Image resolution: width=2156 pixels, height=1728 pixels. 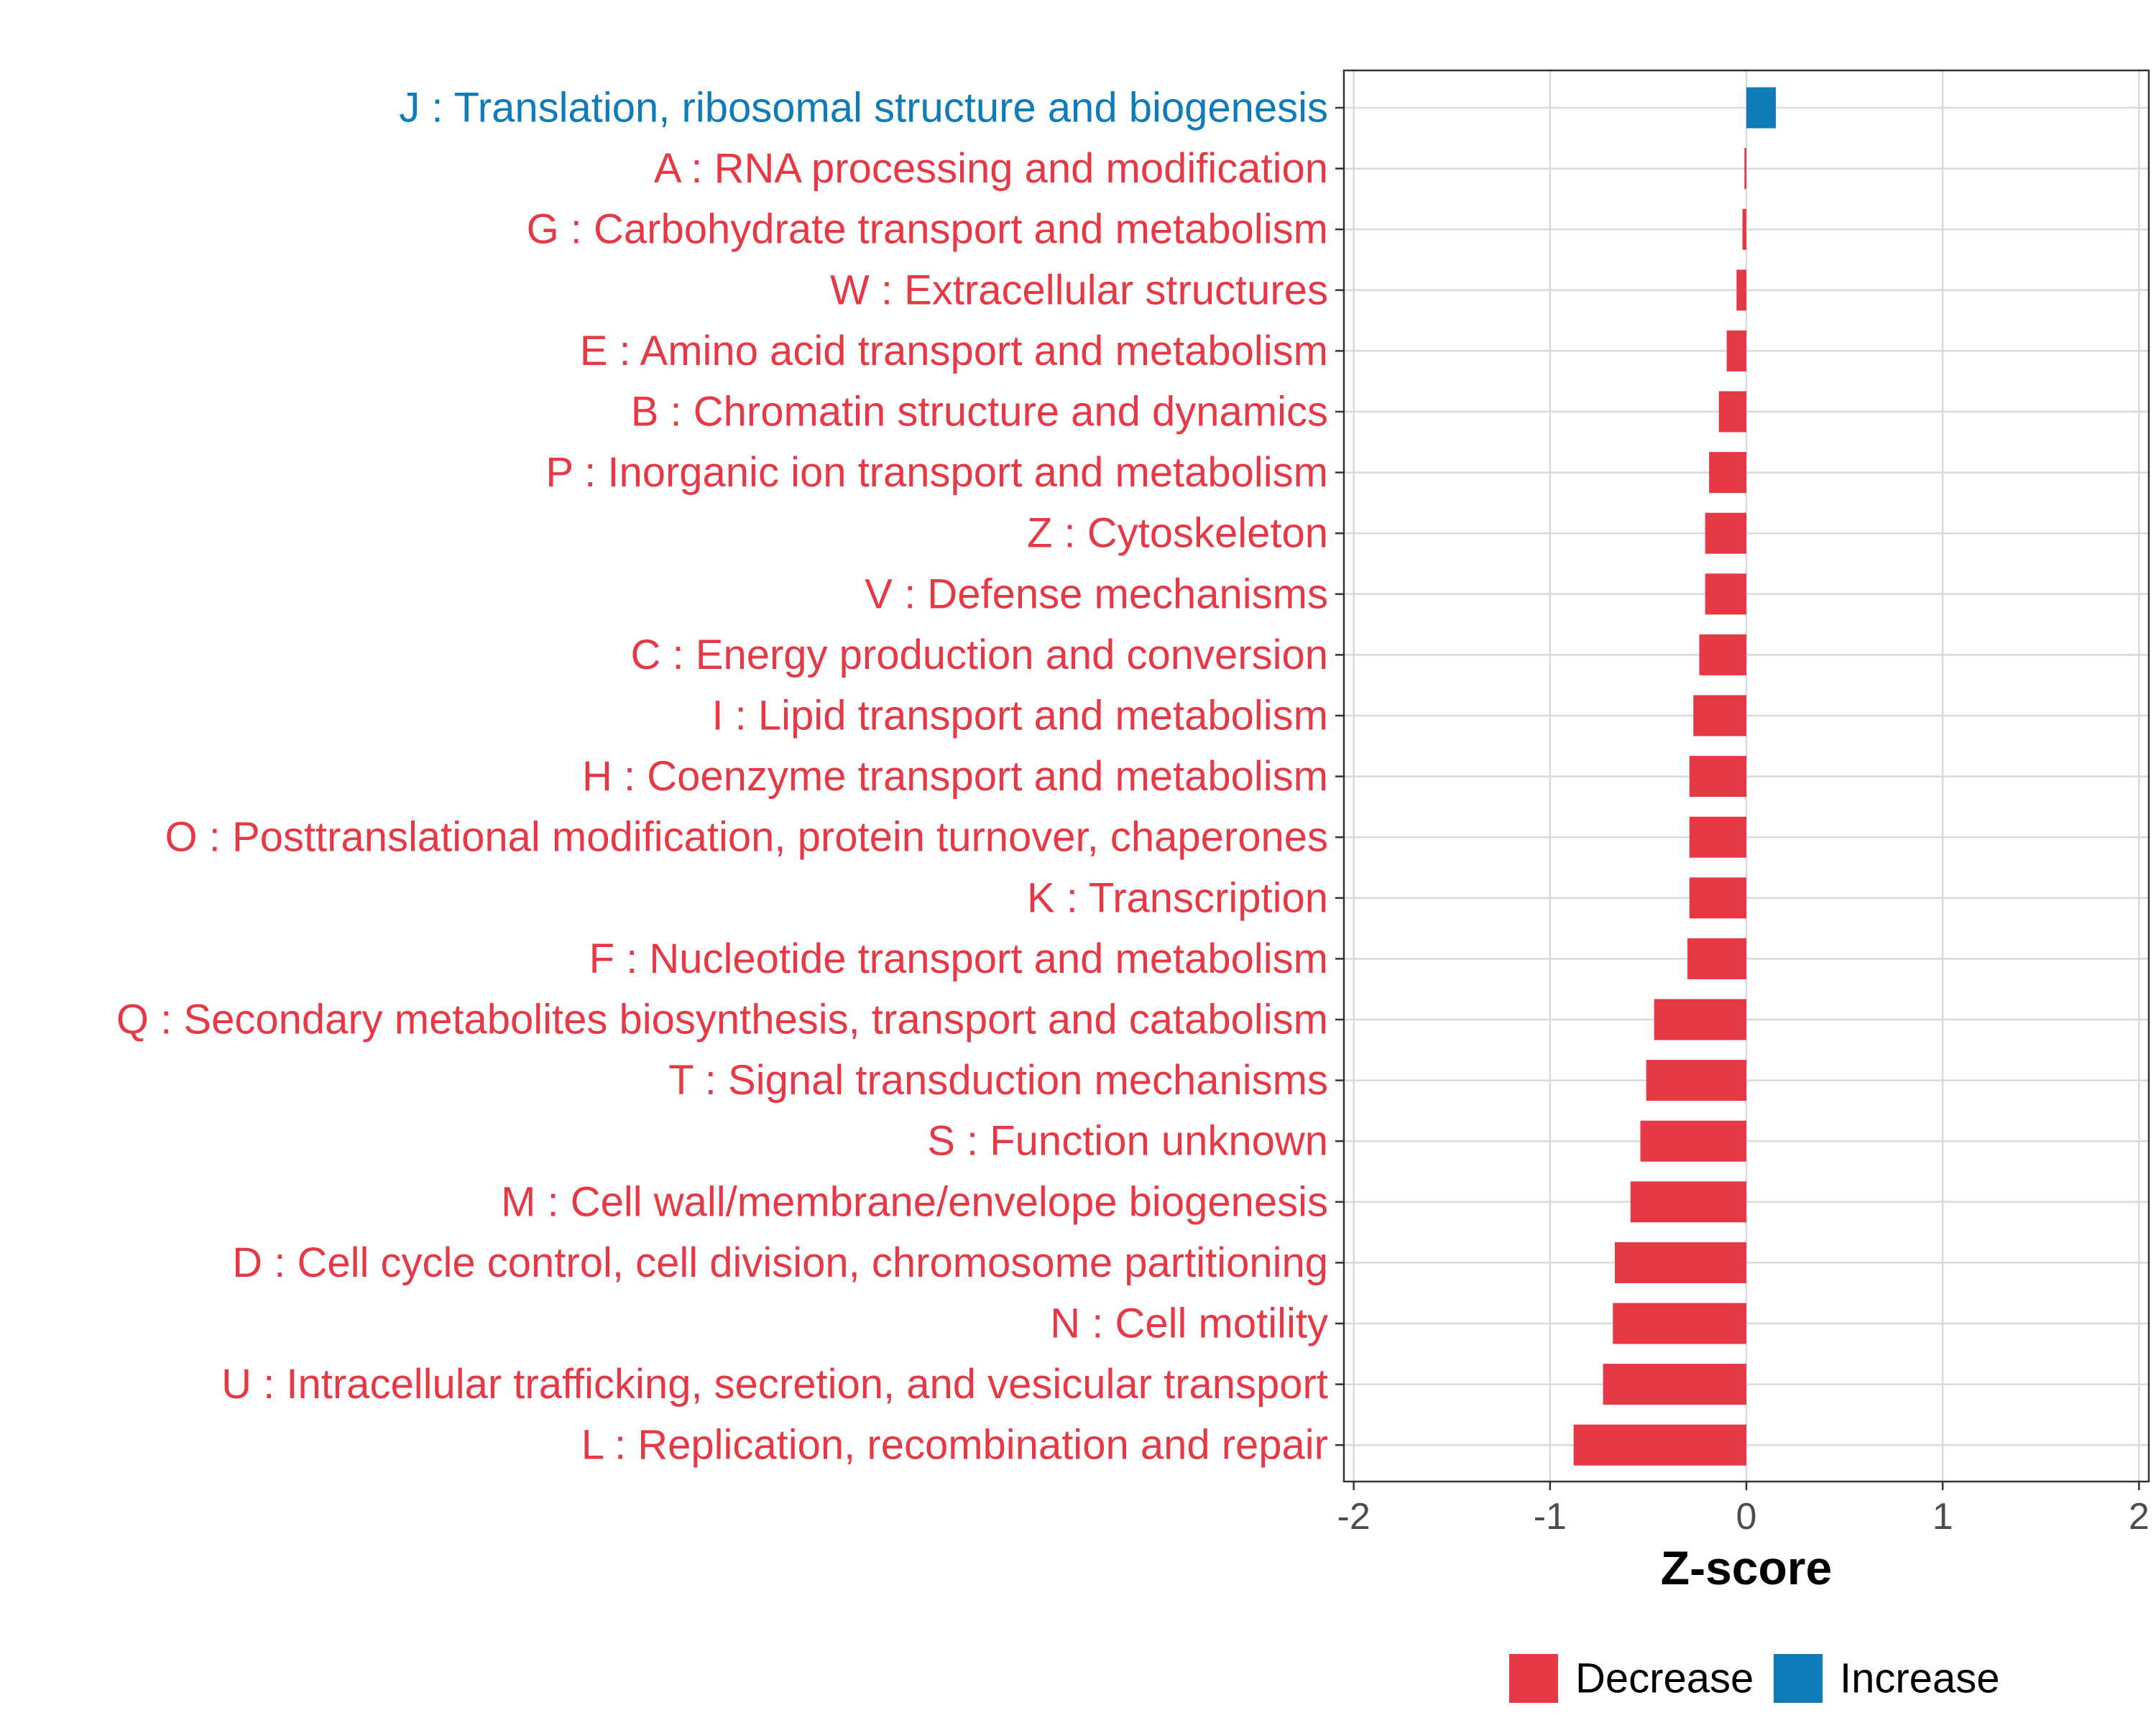 What do you see at coordinates (958, 958) in the screenshot?
I see `category-label: F : Nucleotide transport and metabolism` at bounding box center [958, 958].